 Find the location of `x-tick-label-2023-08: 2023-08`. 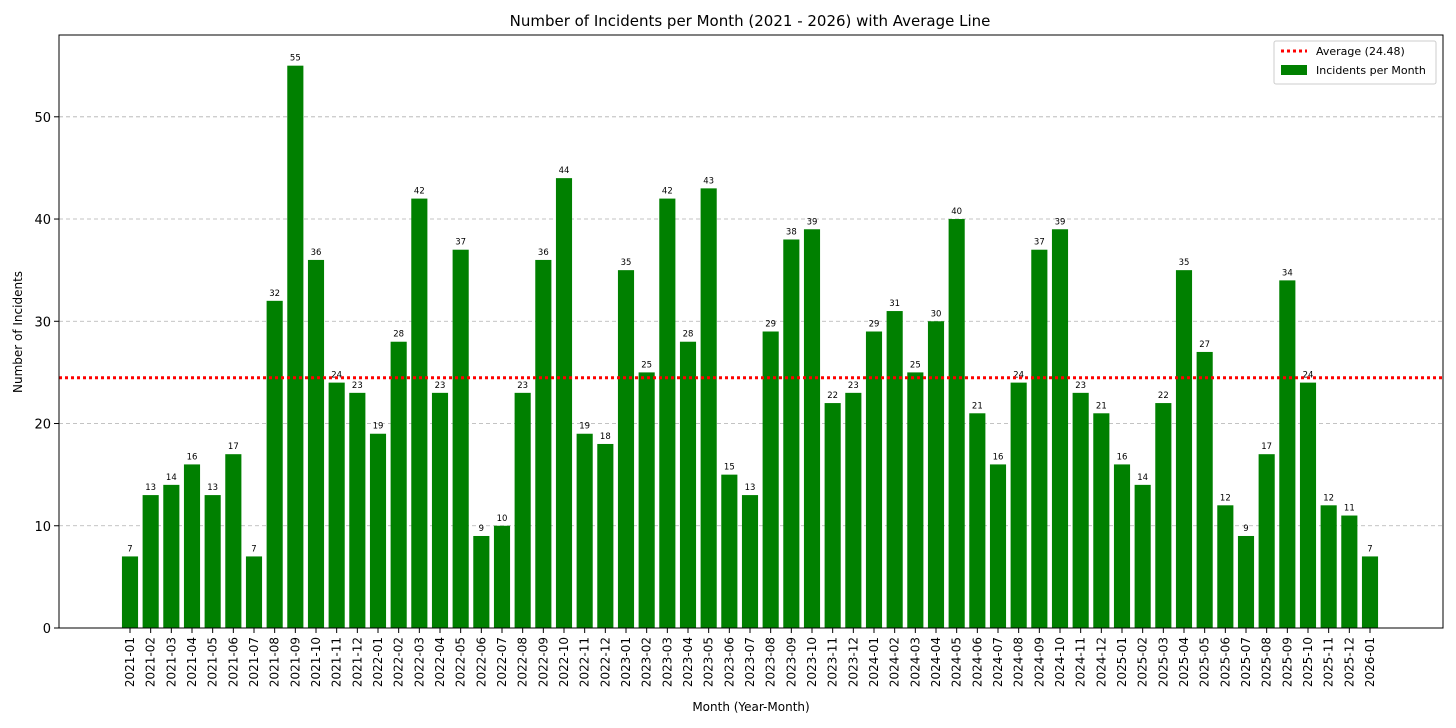

x-tick-label-2023-08: 2023-08 is located at coordinates (771, 662).